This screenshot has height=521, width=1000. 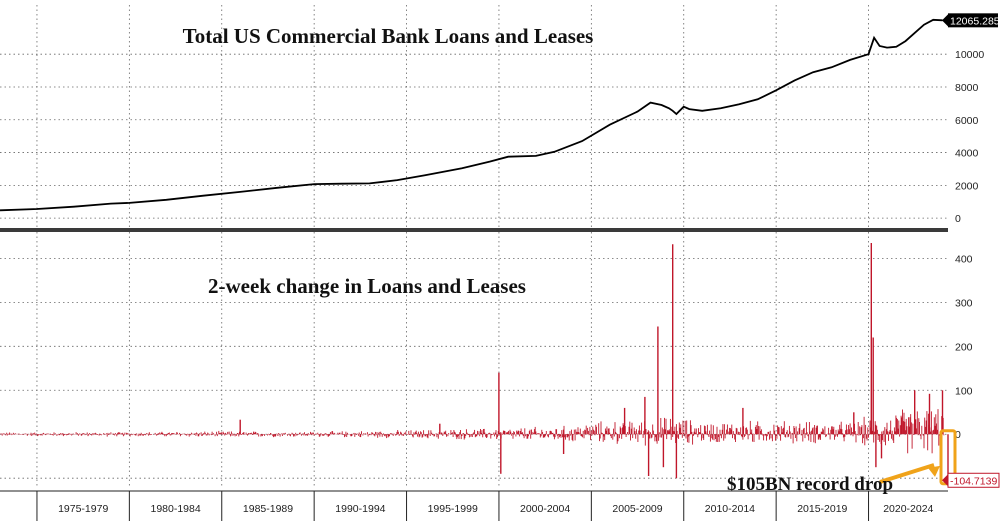 What do you see at coordinates (969, 55) in the screenshot?
I see `y-tick-label: 10000` at bounding box center [969, 55].